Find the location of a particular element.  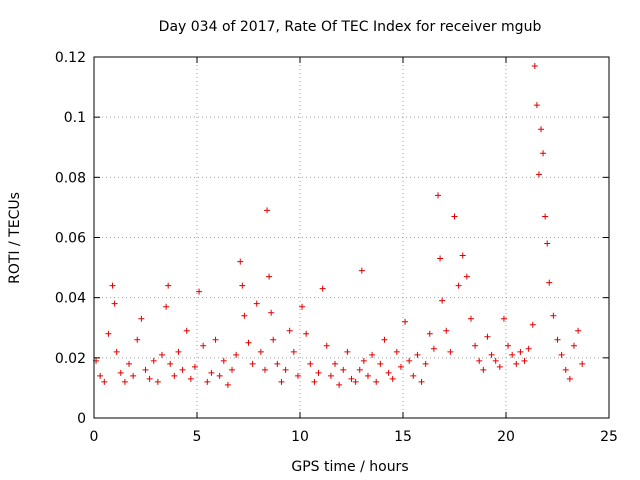

x-tick-label: 20 is located at coordinates (506, 437).